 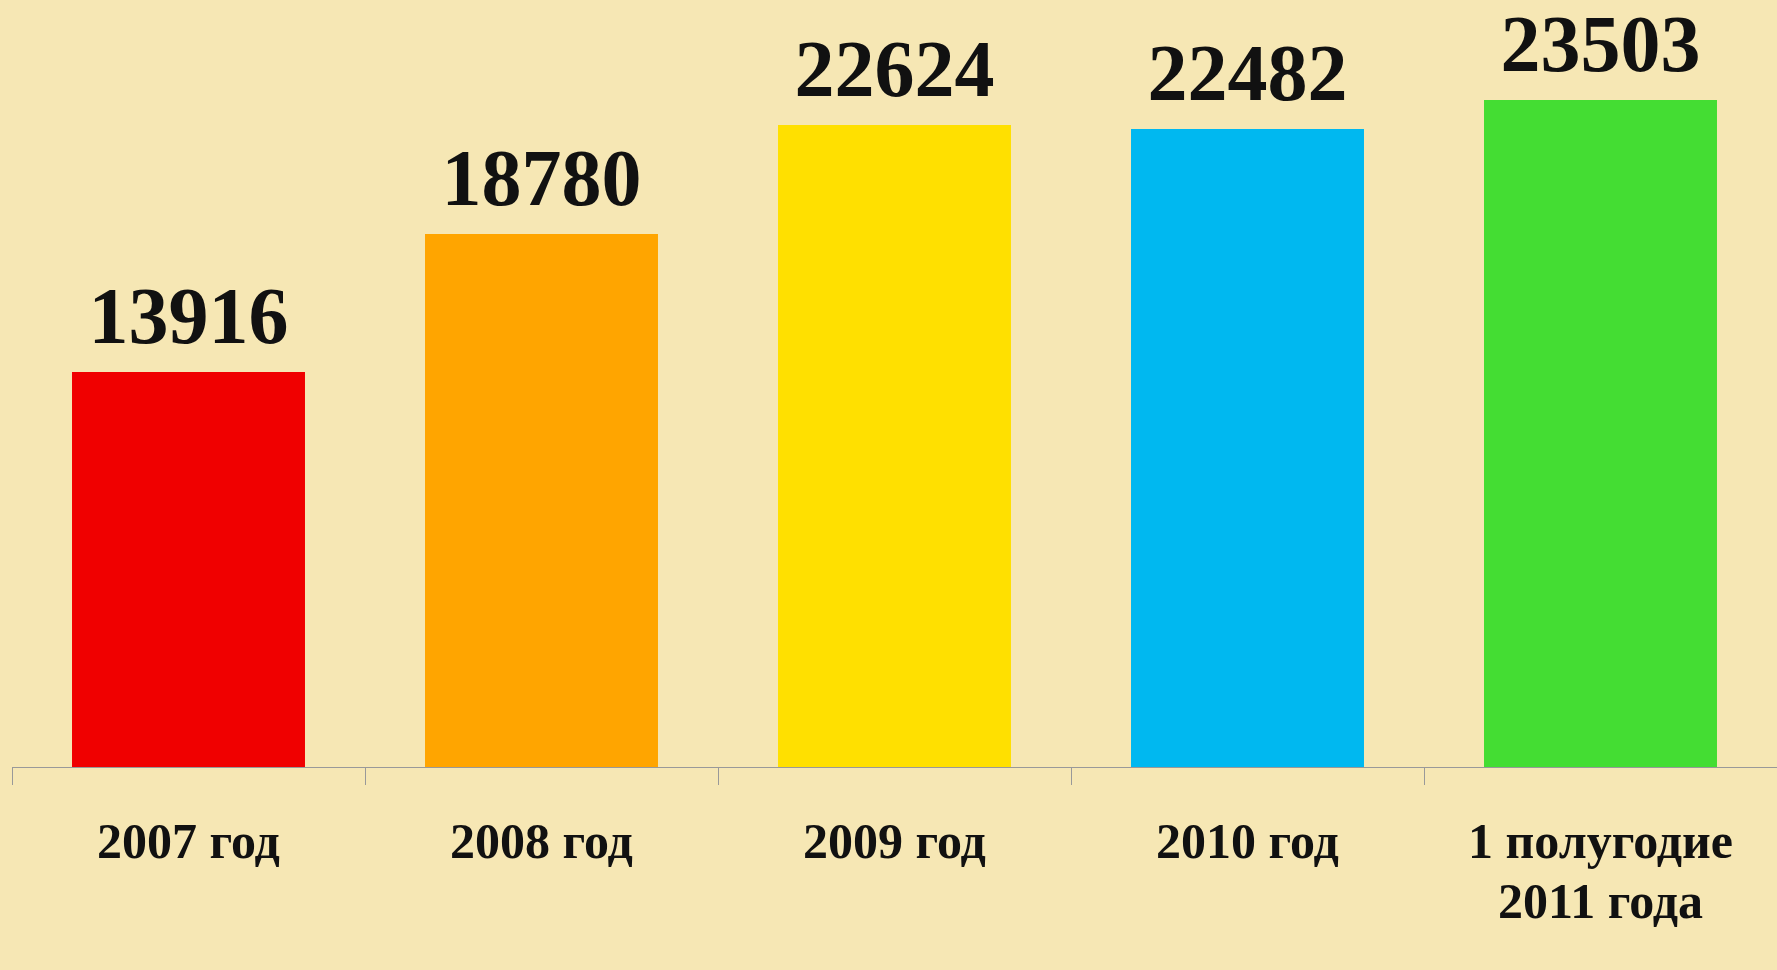 What do you see at coordinates (541, 177) in the screenshot?
I see `data-label: 18780` at bounding box center [541, 177].